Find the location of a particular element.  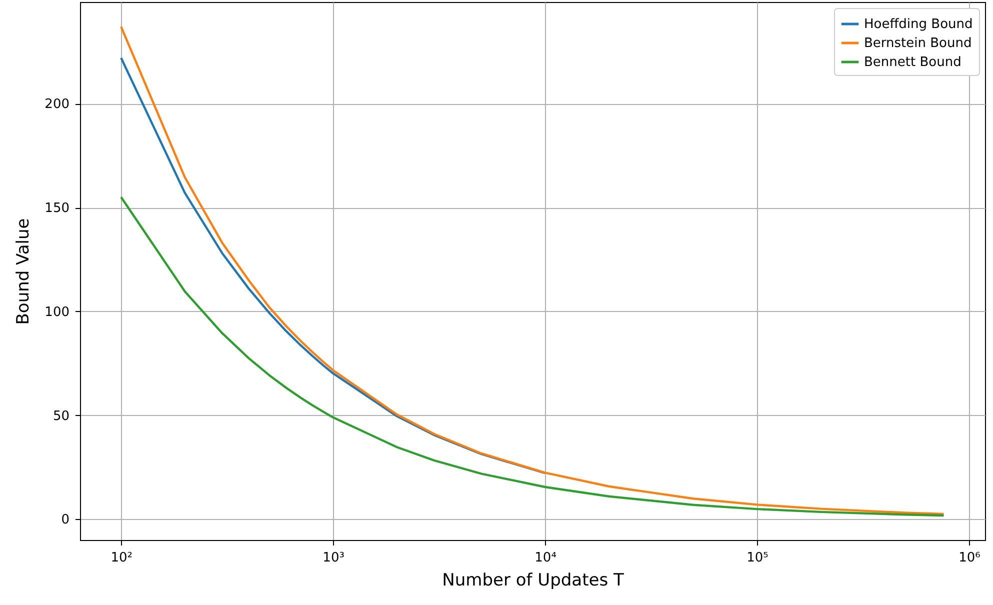

y-tick-label: 0 is located at coordinates (65, 520).